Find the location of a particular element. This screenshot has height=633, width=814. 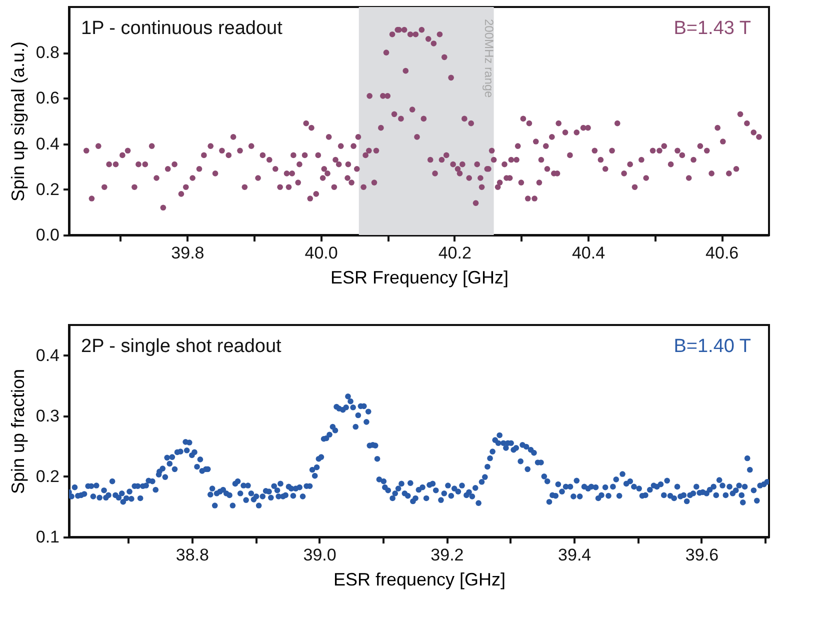

y-tick-label: 0.8 is located at coordinates (48, 52).